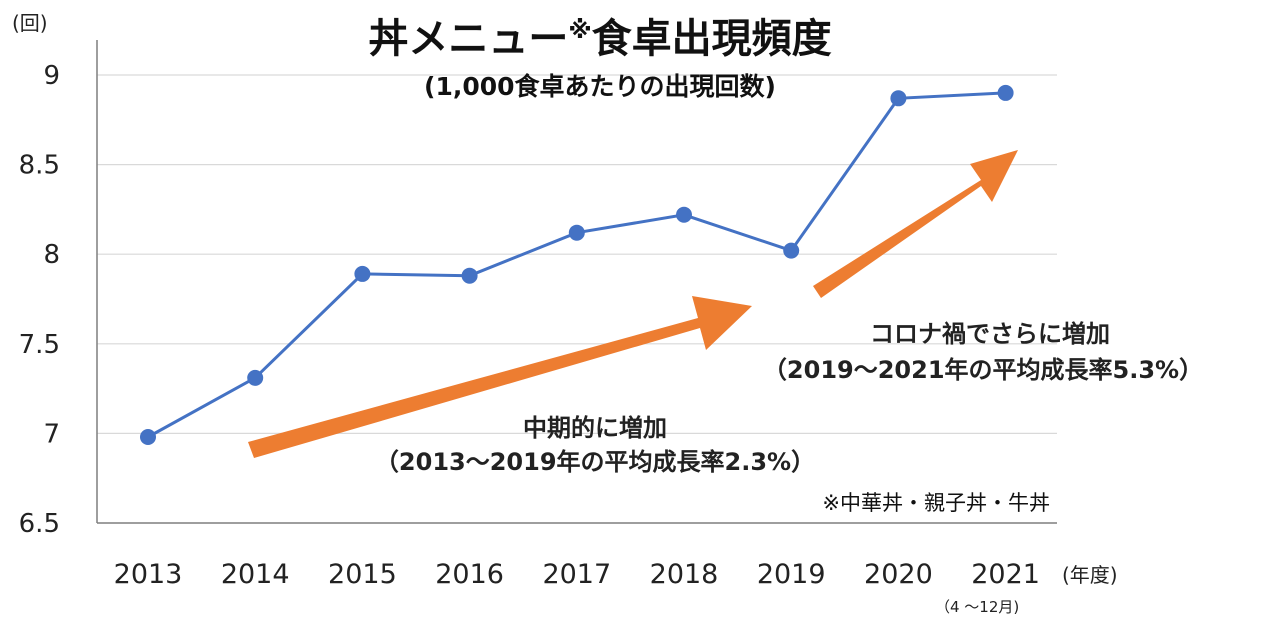 The height and width of the screenshot is (626, 1262). I want to click on x-tick-label: 2017, so click(576, 574).